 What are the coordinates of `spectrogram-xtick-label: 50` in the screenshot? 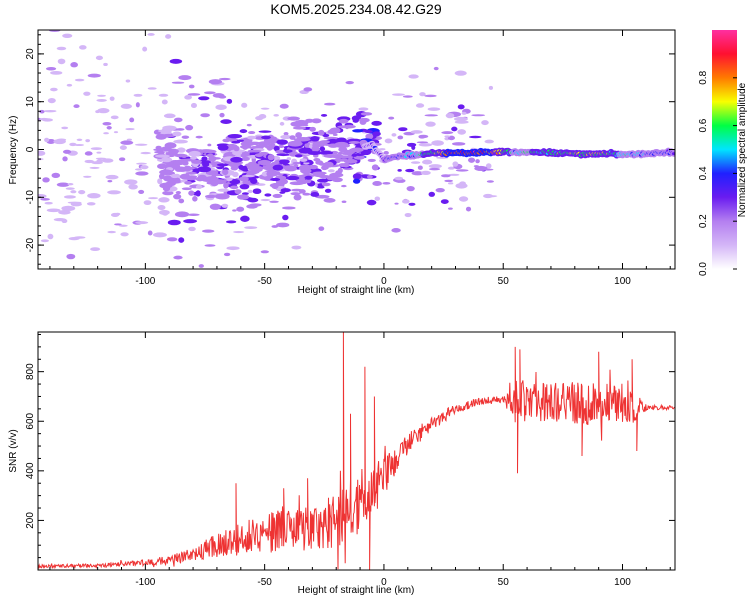 It's located at (504, 281).